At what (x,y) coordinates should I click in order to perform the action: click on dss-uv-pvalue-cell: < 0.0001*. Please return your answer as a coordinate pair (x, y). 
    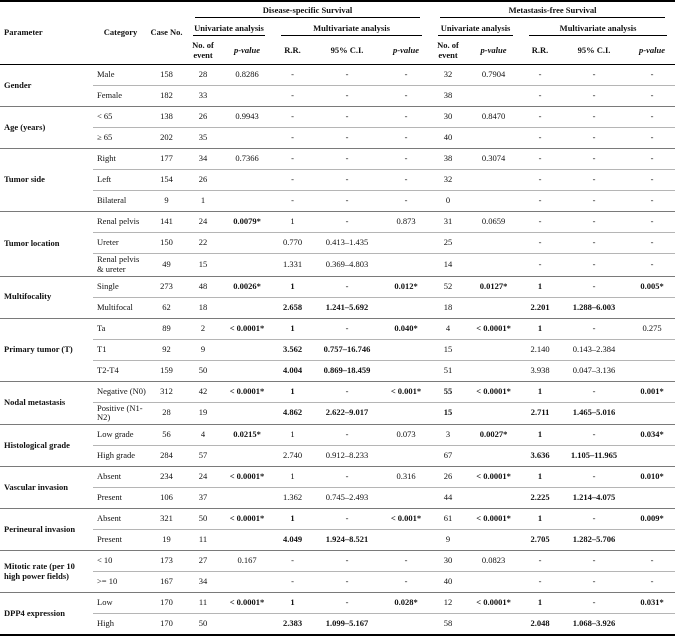
    Looking at the image, I should click on (247, 329).